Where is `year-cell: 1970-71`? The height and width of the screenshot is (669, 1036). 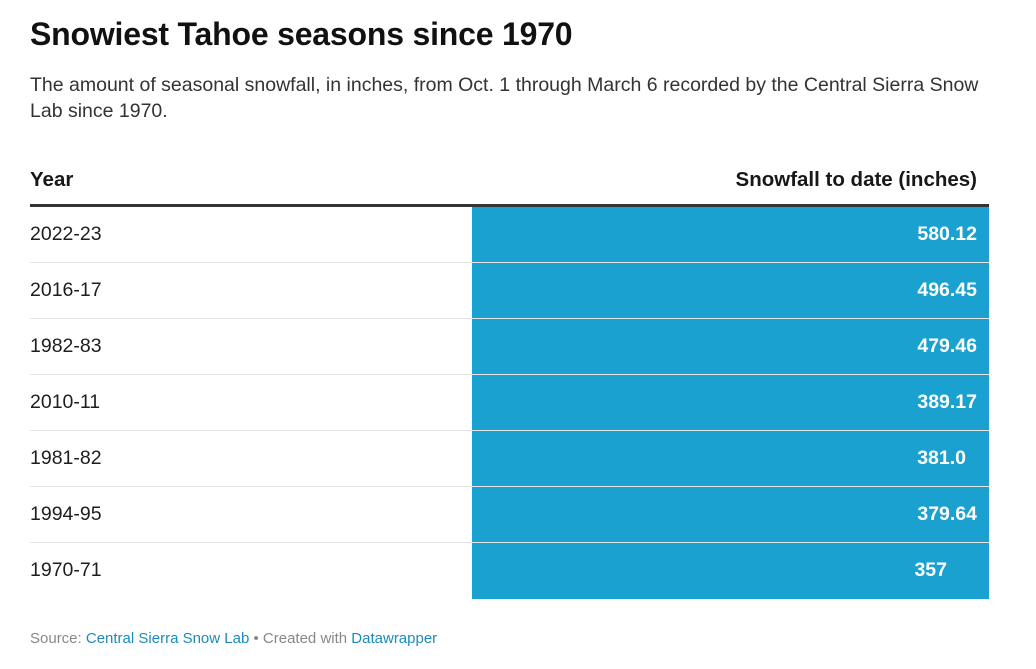 year-cell: 1970-71 is located at coordinates (66, 570).